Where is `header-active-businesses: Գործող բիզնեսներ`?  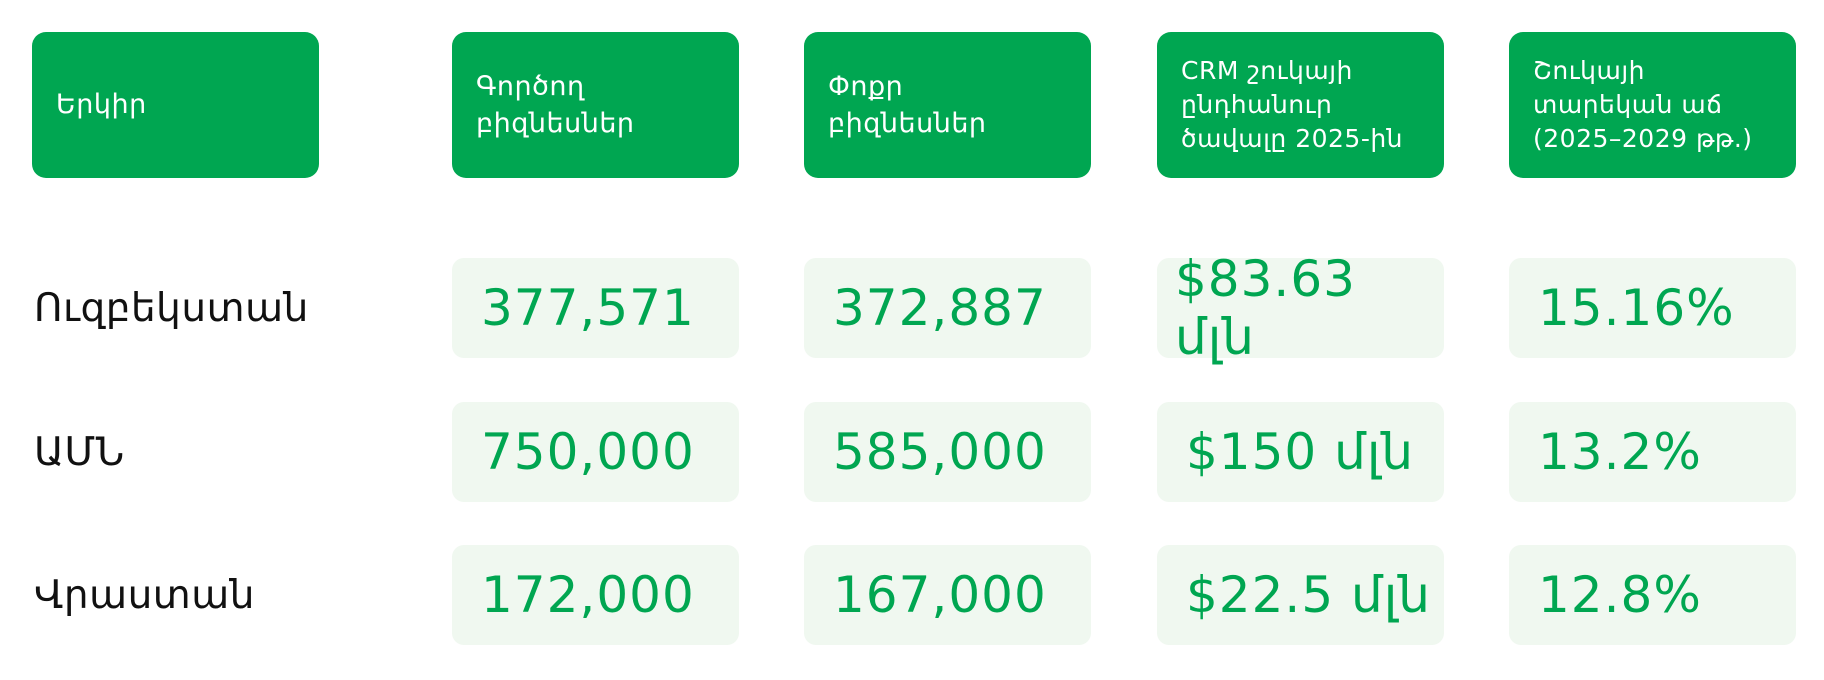
header-active-businesses: Գործող բիզնեսներ is located at coordinates (595, 105).